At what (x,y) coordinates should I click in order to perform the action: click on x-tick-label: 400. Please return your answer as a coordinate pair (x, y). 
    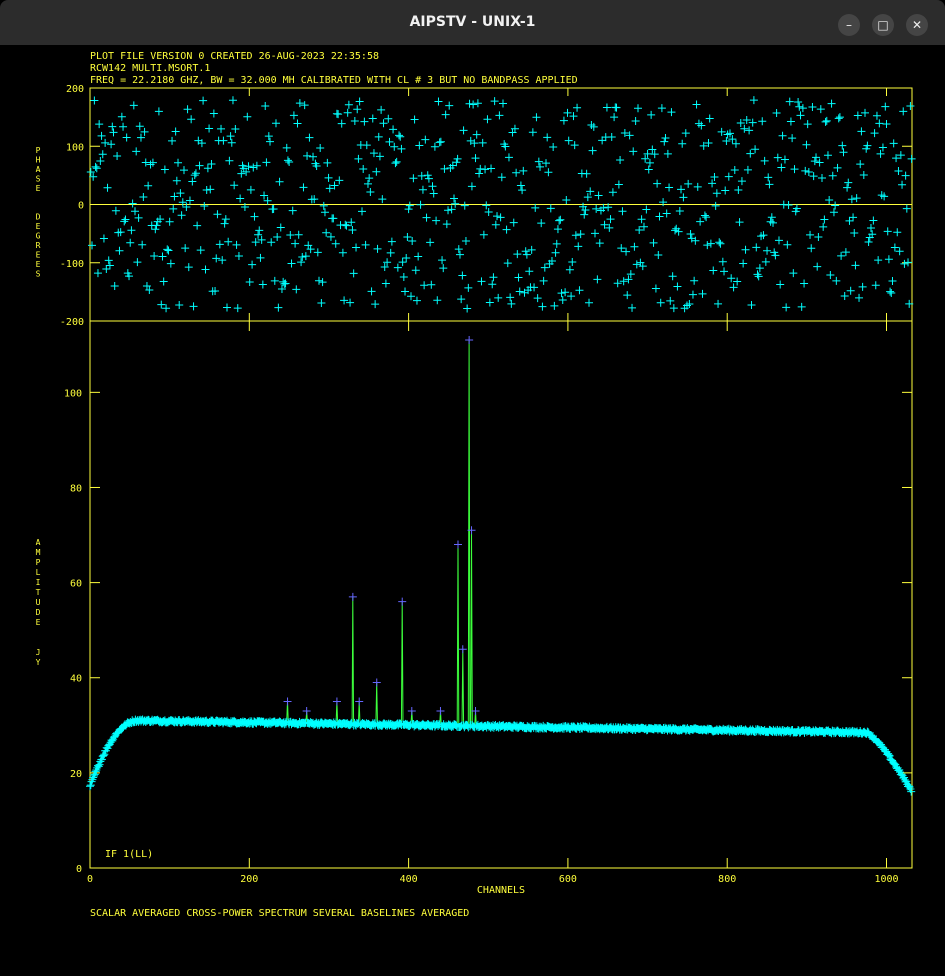
    Looking at the image, I should click on (409, 879).